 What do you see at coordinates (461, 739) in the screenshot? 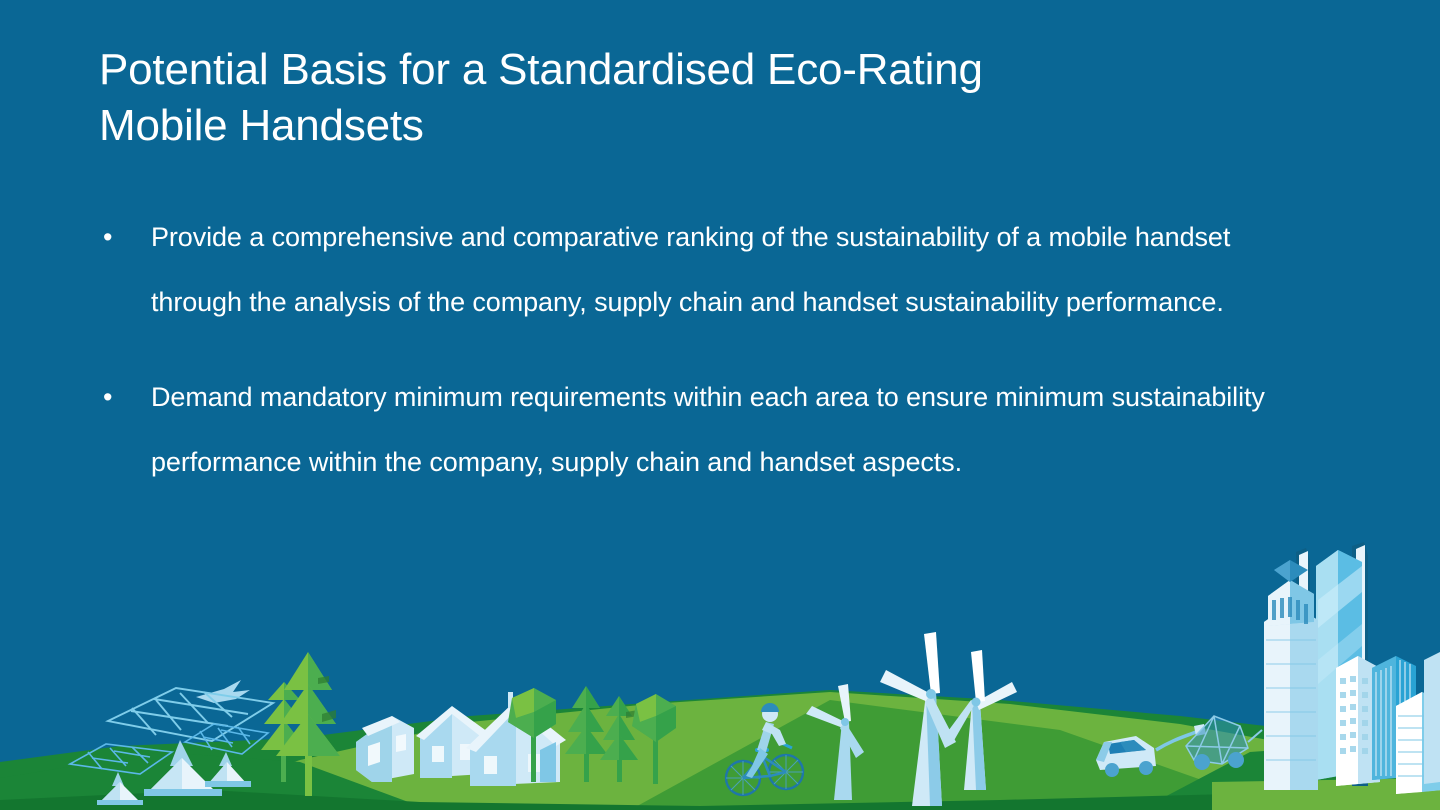
I see `house-cluster` at bounding box center [461, 739].